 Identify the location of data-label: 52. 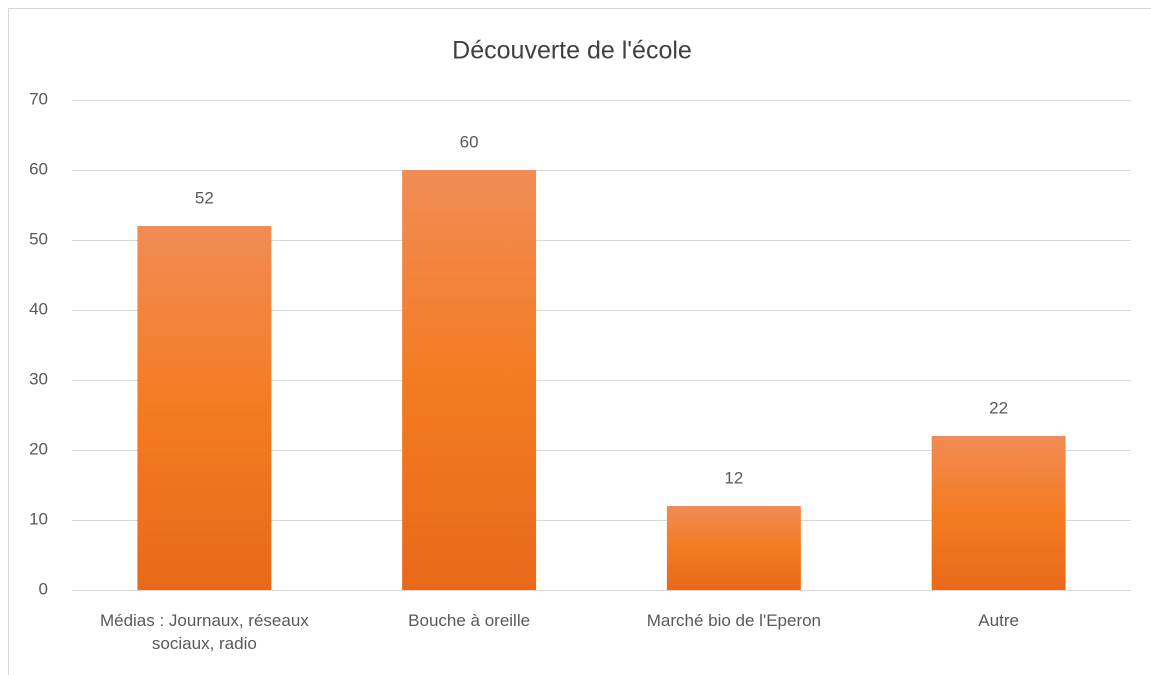
(204, 197).